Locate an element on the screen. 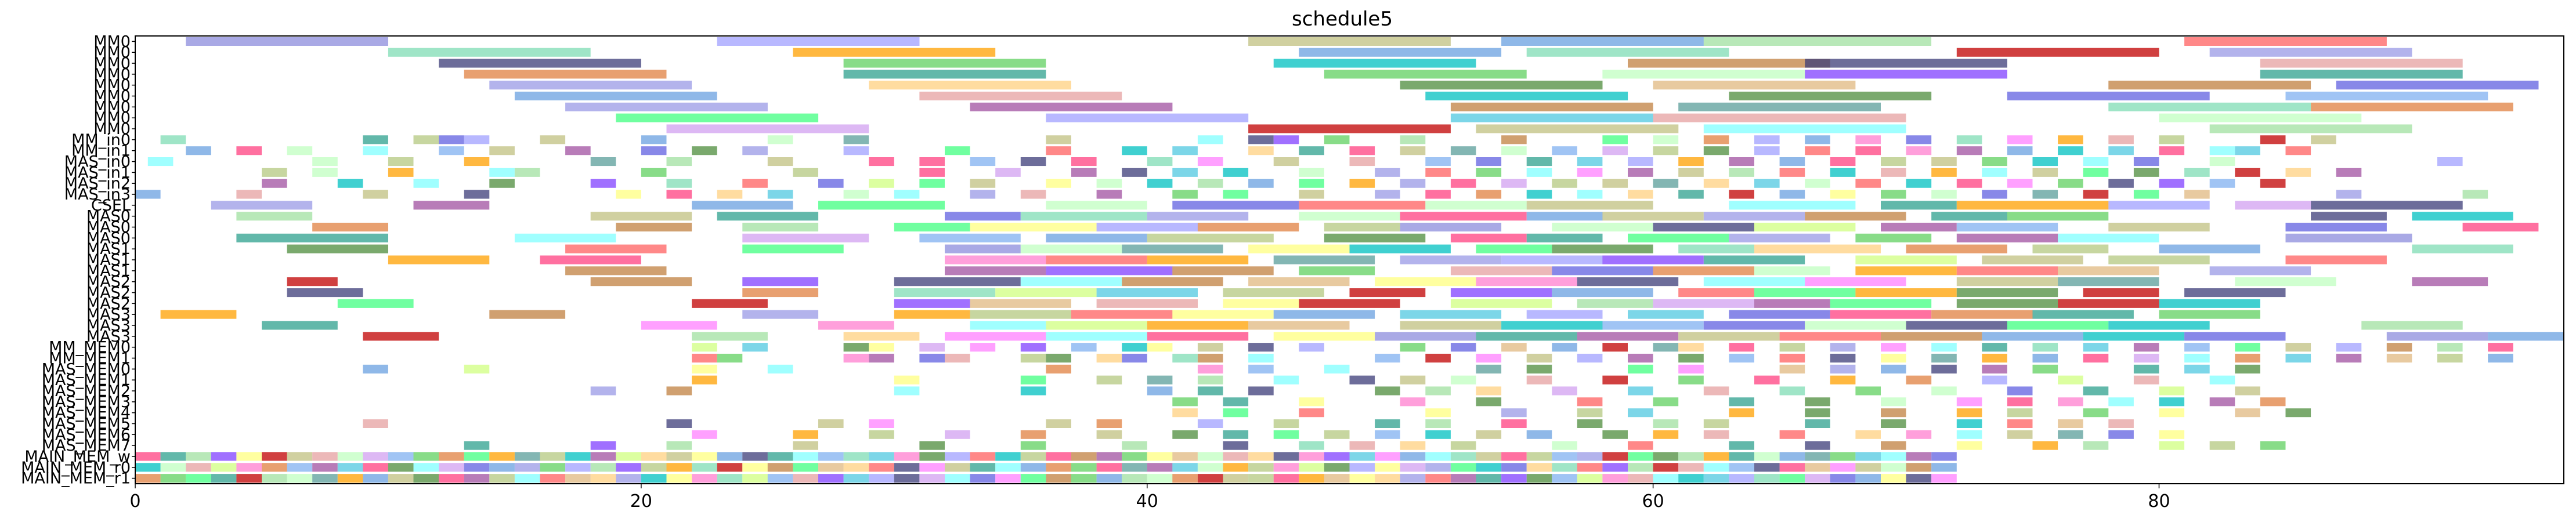 The width and height of the screenshot is (2576, 522). y-label-row-10: MM_in1 is located at coordinates (101, 151).